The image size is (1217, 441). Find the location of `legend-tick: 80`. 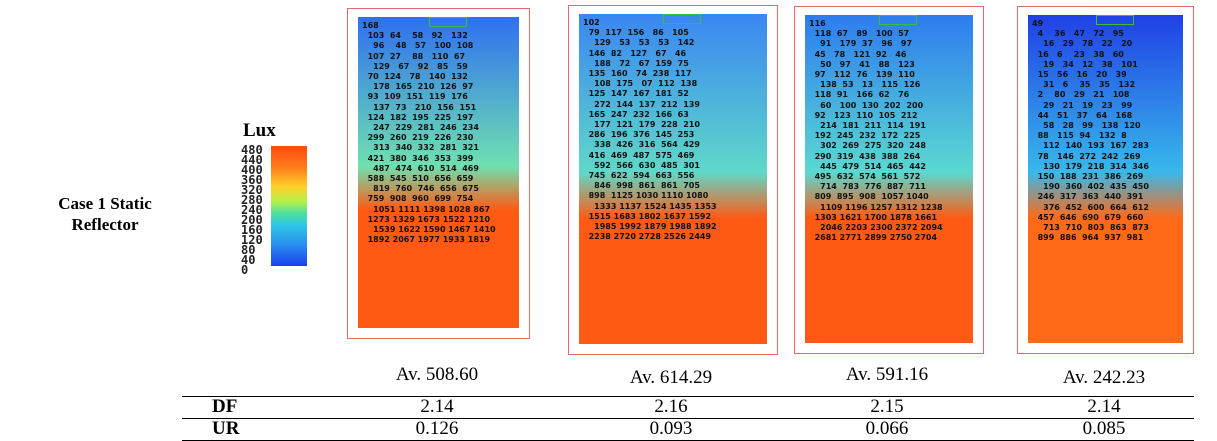

legend-tick: 80 is located at coordinates (248, 250).